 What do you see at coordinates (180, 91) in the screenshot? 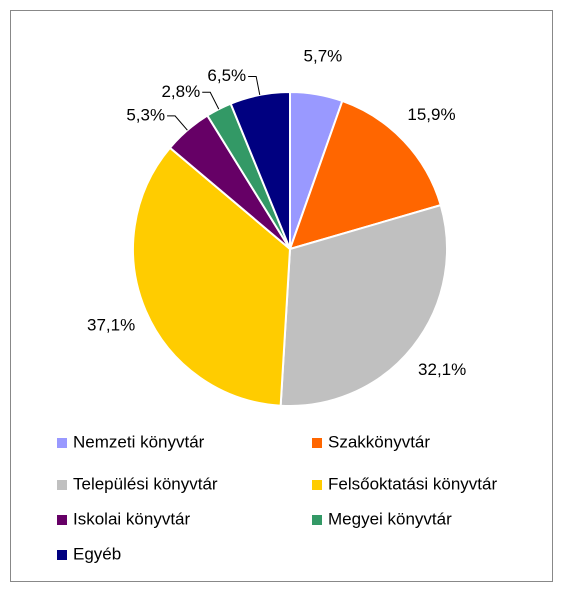
I see `data-label: 2,8%` at bounding box center [180, 91].